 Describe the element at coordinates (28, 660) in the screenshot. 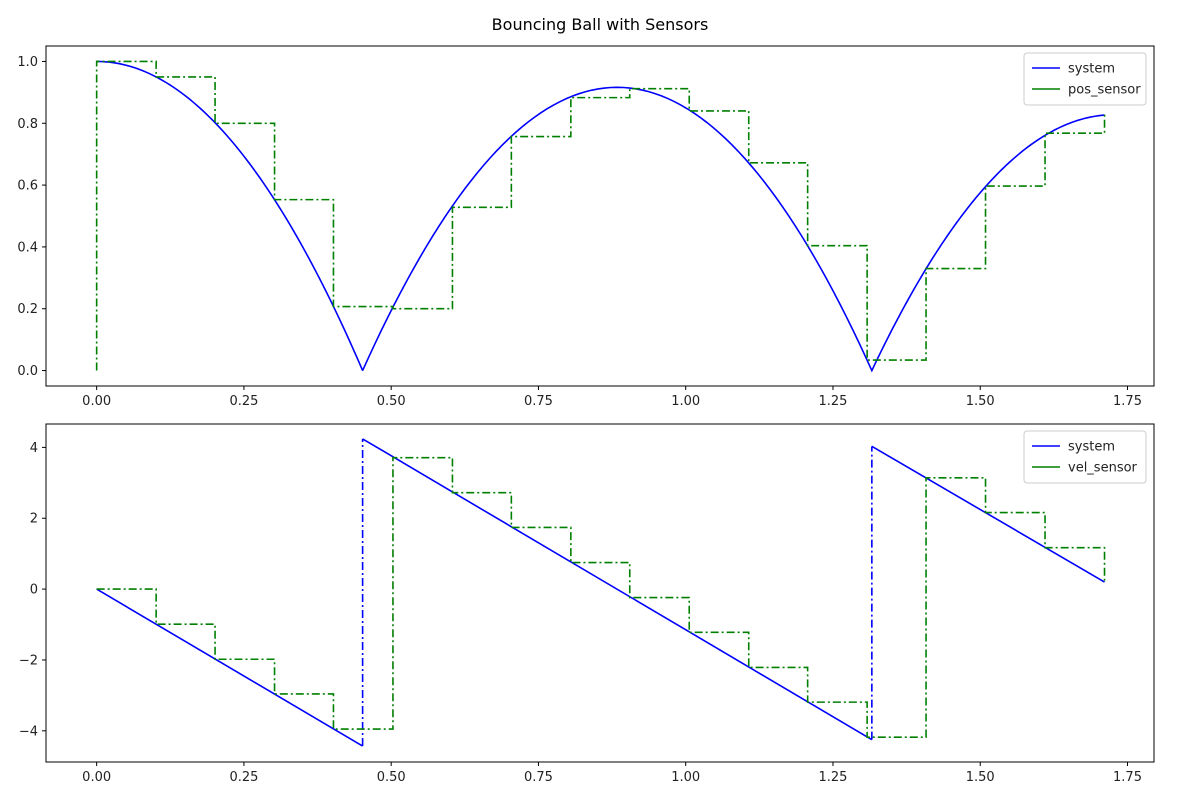

I see `y-tick-label: −2` at that location.